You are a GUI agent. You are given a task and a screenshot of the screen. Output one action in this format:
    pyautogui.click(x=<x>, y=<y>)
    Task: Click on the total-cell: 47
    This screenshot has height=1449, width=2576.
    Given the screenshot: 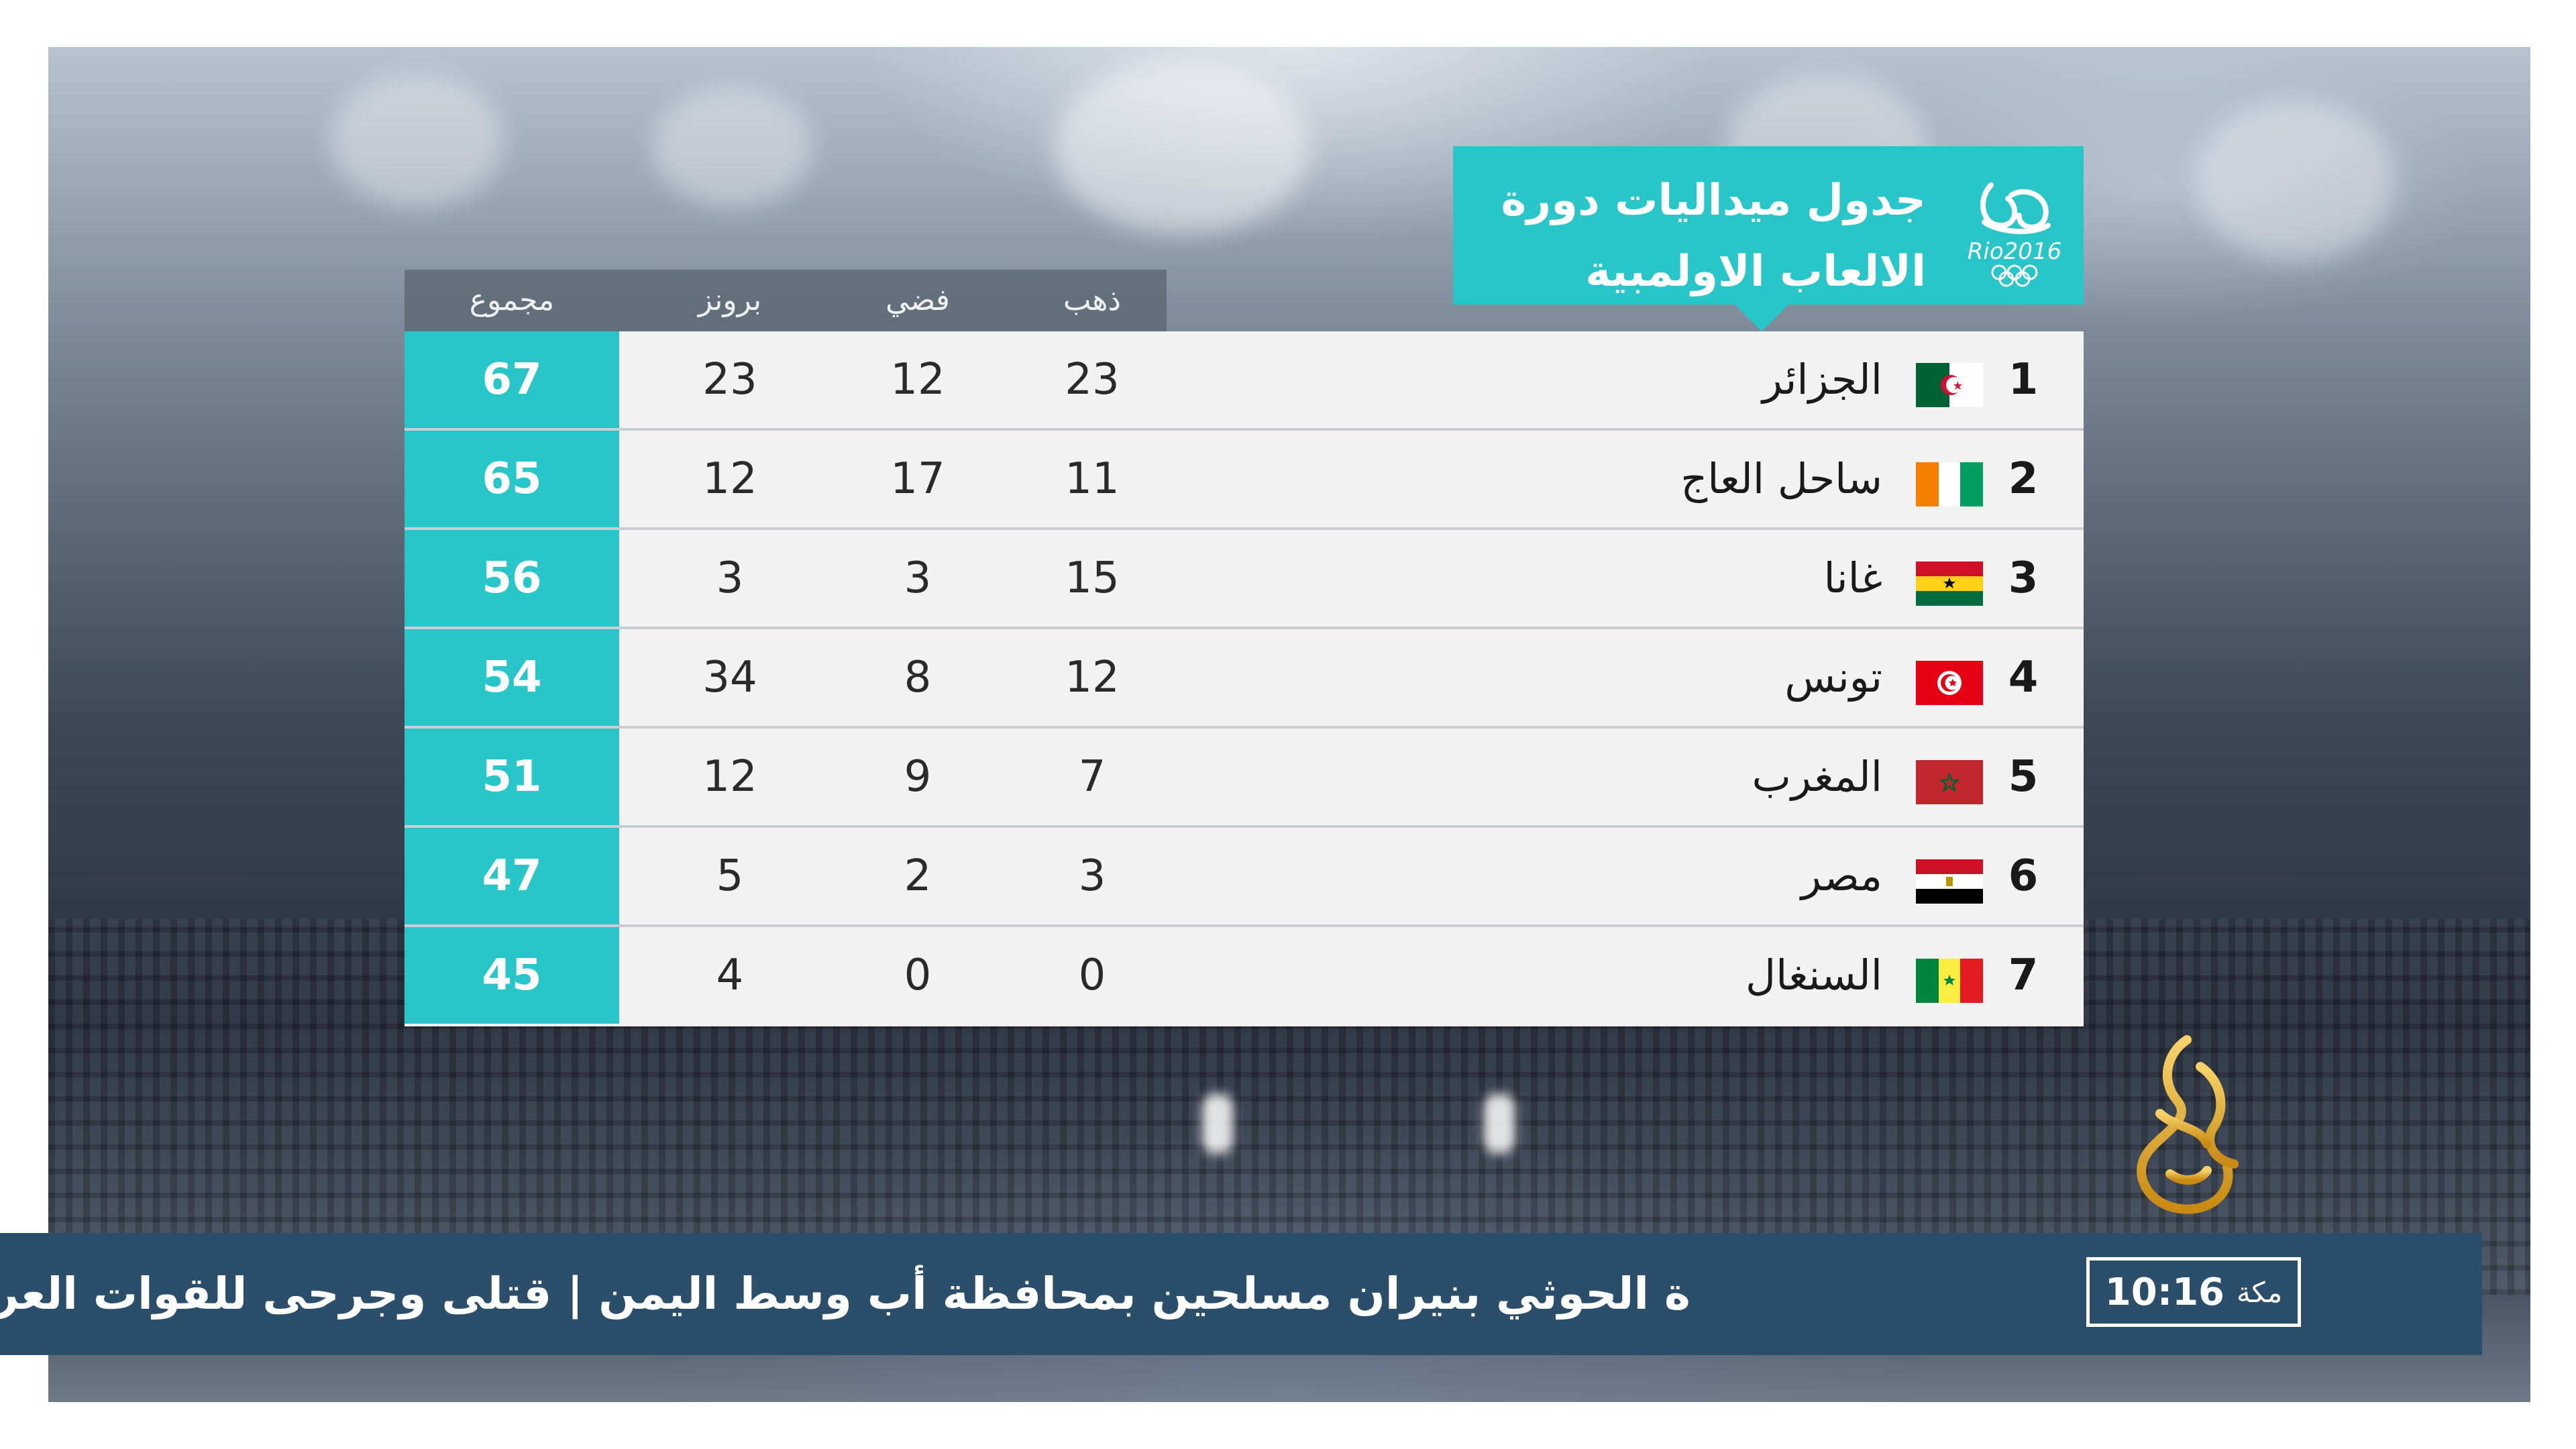 What is the action you would take?
    pyautogui.click(x=512, y=876)
    